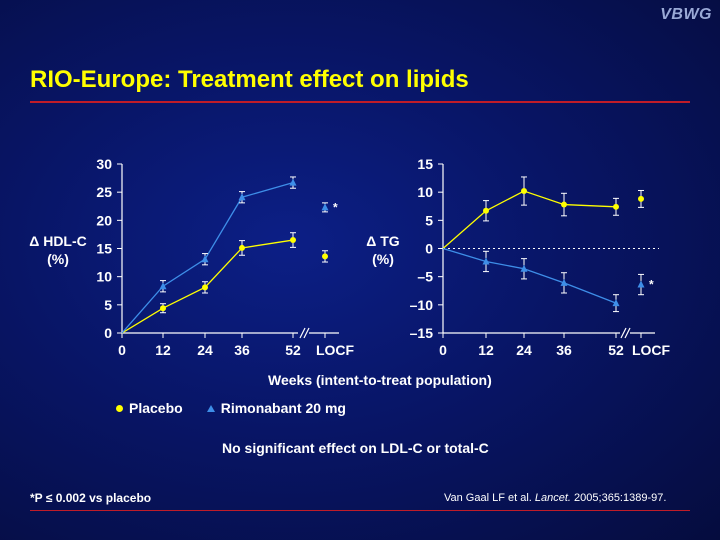  I want to click on chart0-y-tick-label: 5, so click(108, 305).